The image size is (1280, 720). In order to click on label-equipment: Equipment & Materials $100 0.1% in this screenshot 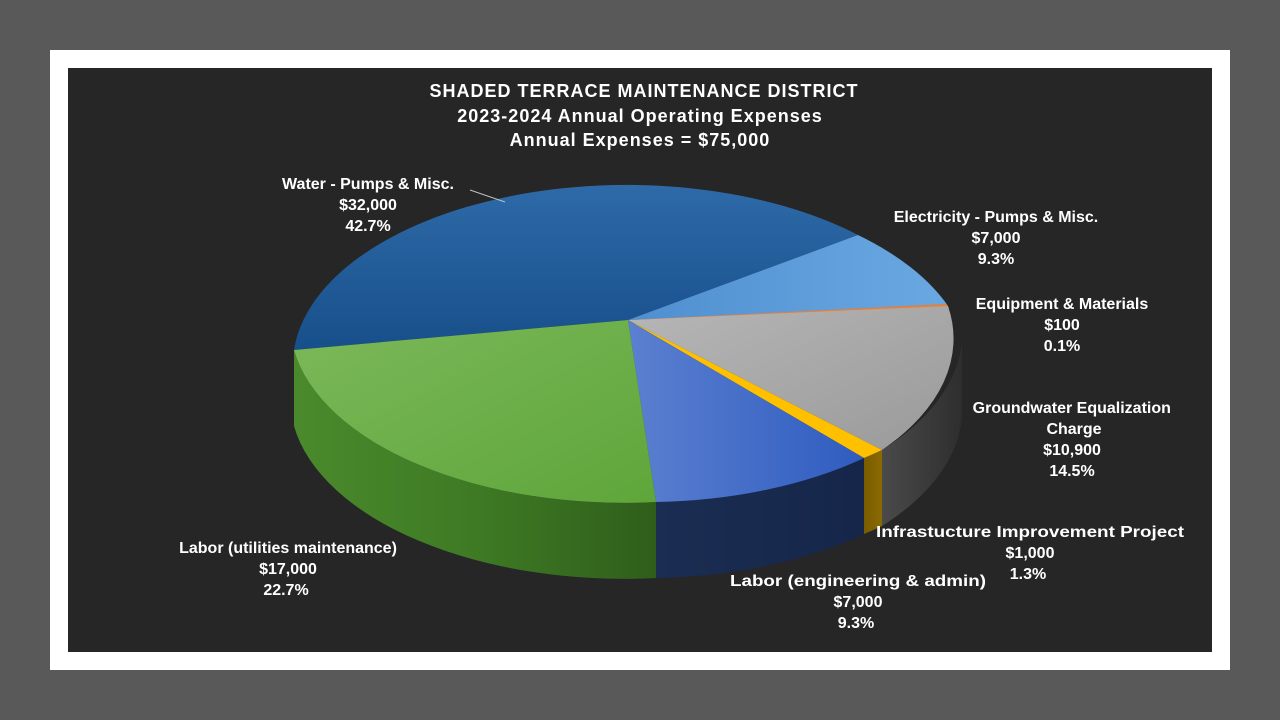, I will do `click(1062, 325)`.